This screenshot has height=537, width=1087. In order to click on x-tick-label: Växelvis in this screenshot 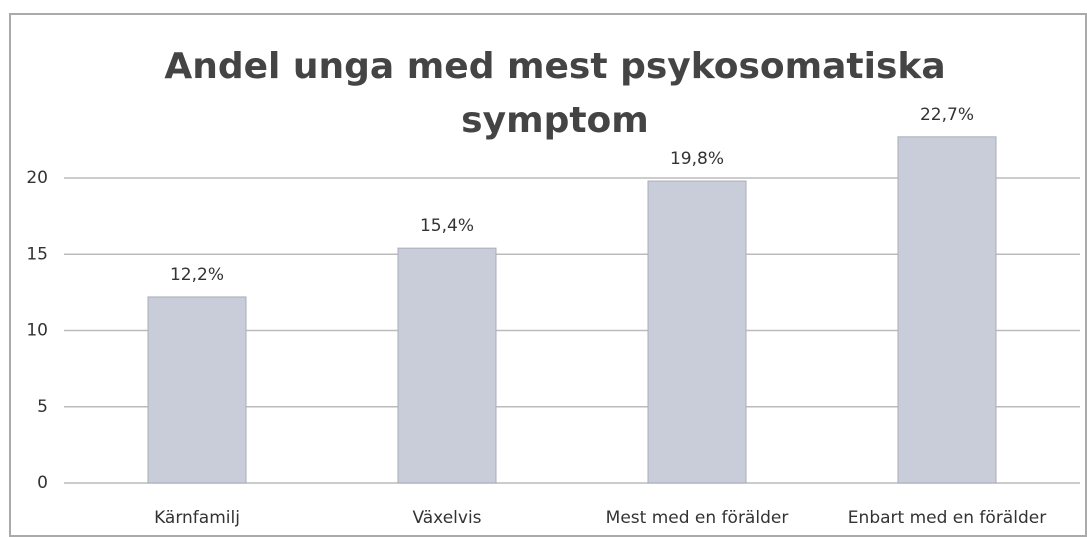, I will do `click(446, 518)`.